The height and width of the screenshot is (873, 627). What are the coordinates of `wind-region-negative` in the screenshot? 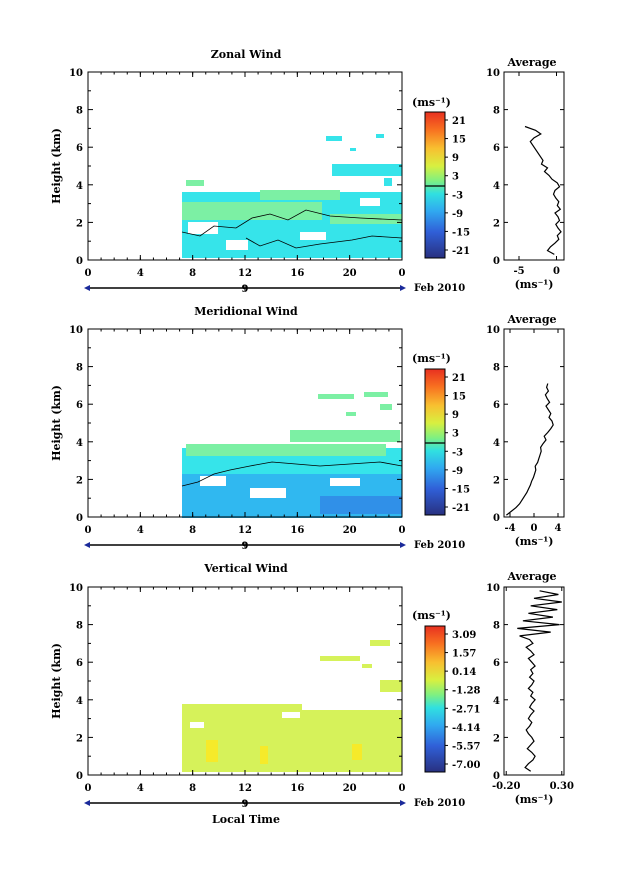 It's located at (361, 505).